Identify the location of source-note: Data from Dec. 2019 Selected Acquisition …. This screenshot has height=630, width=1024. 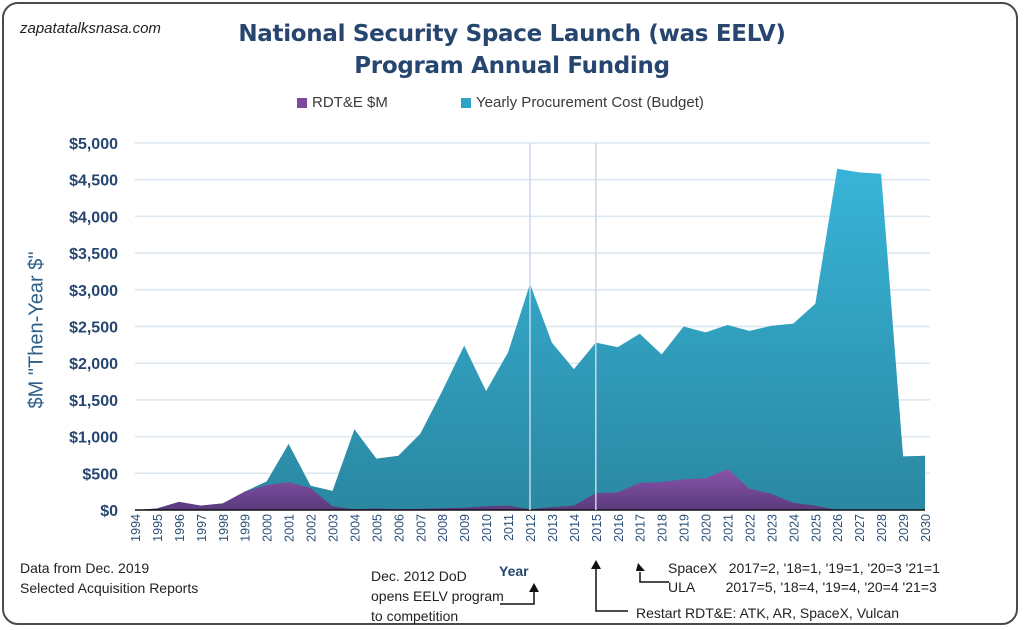
(109, 578).